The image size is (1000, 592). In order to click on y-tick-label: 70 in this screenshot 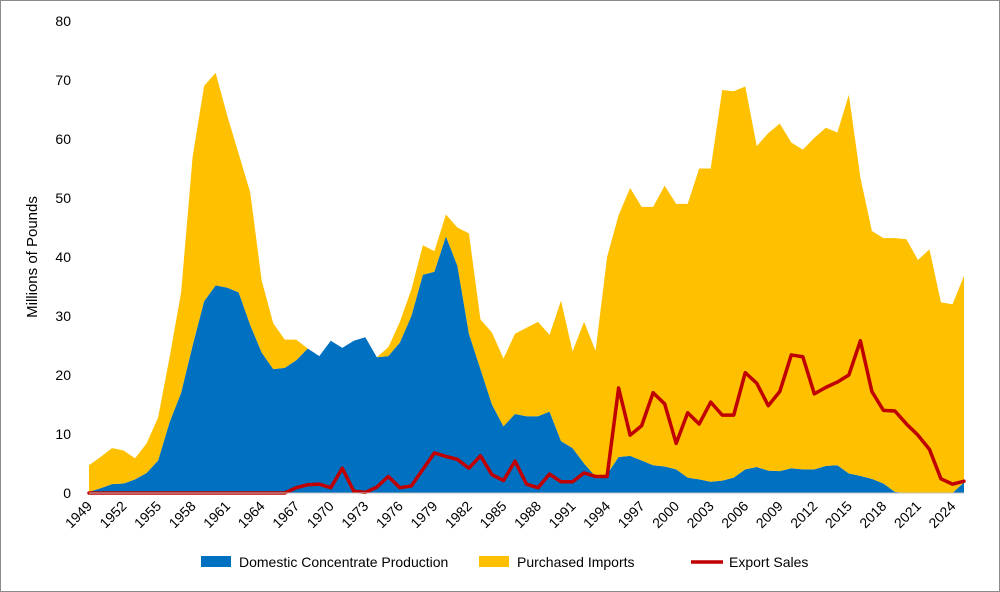, I will do `click(63, 80)`.